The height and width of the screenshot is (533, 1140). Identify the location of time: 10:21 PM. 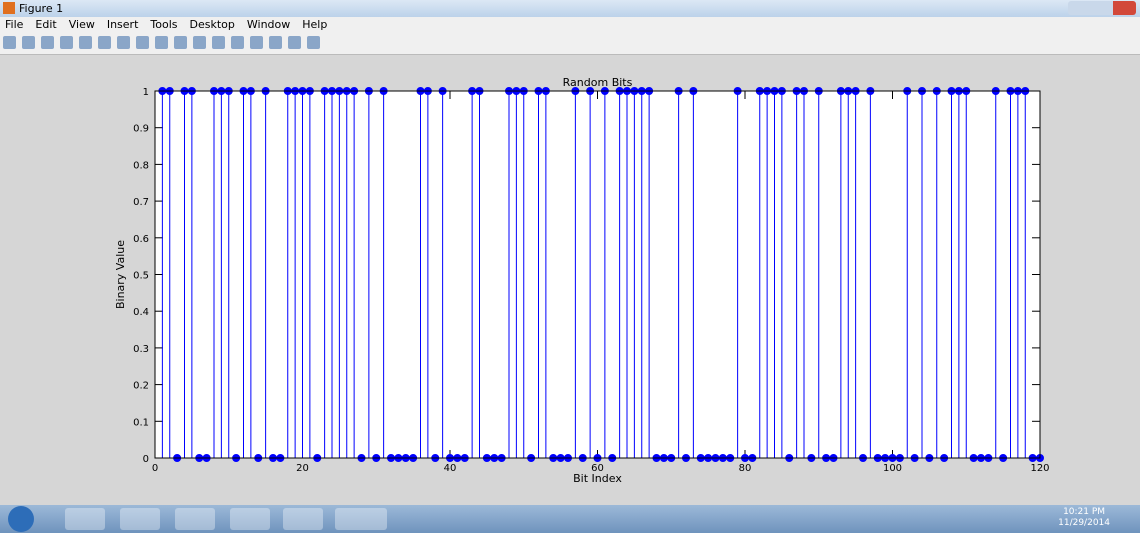
(1084, 512).